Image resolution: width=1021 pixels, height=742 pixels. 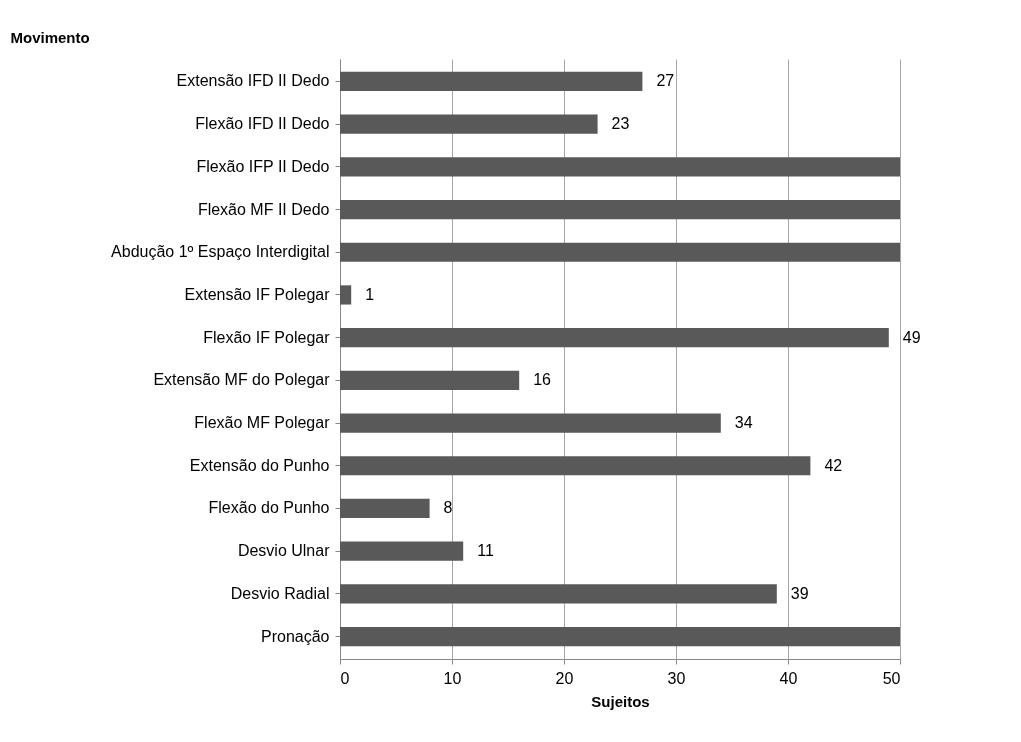 I want to click on y-tick-label: Desvio Ulnar, so click(x=284, y=551).